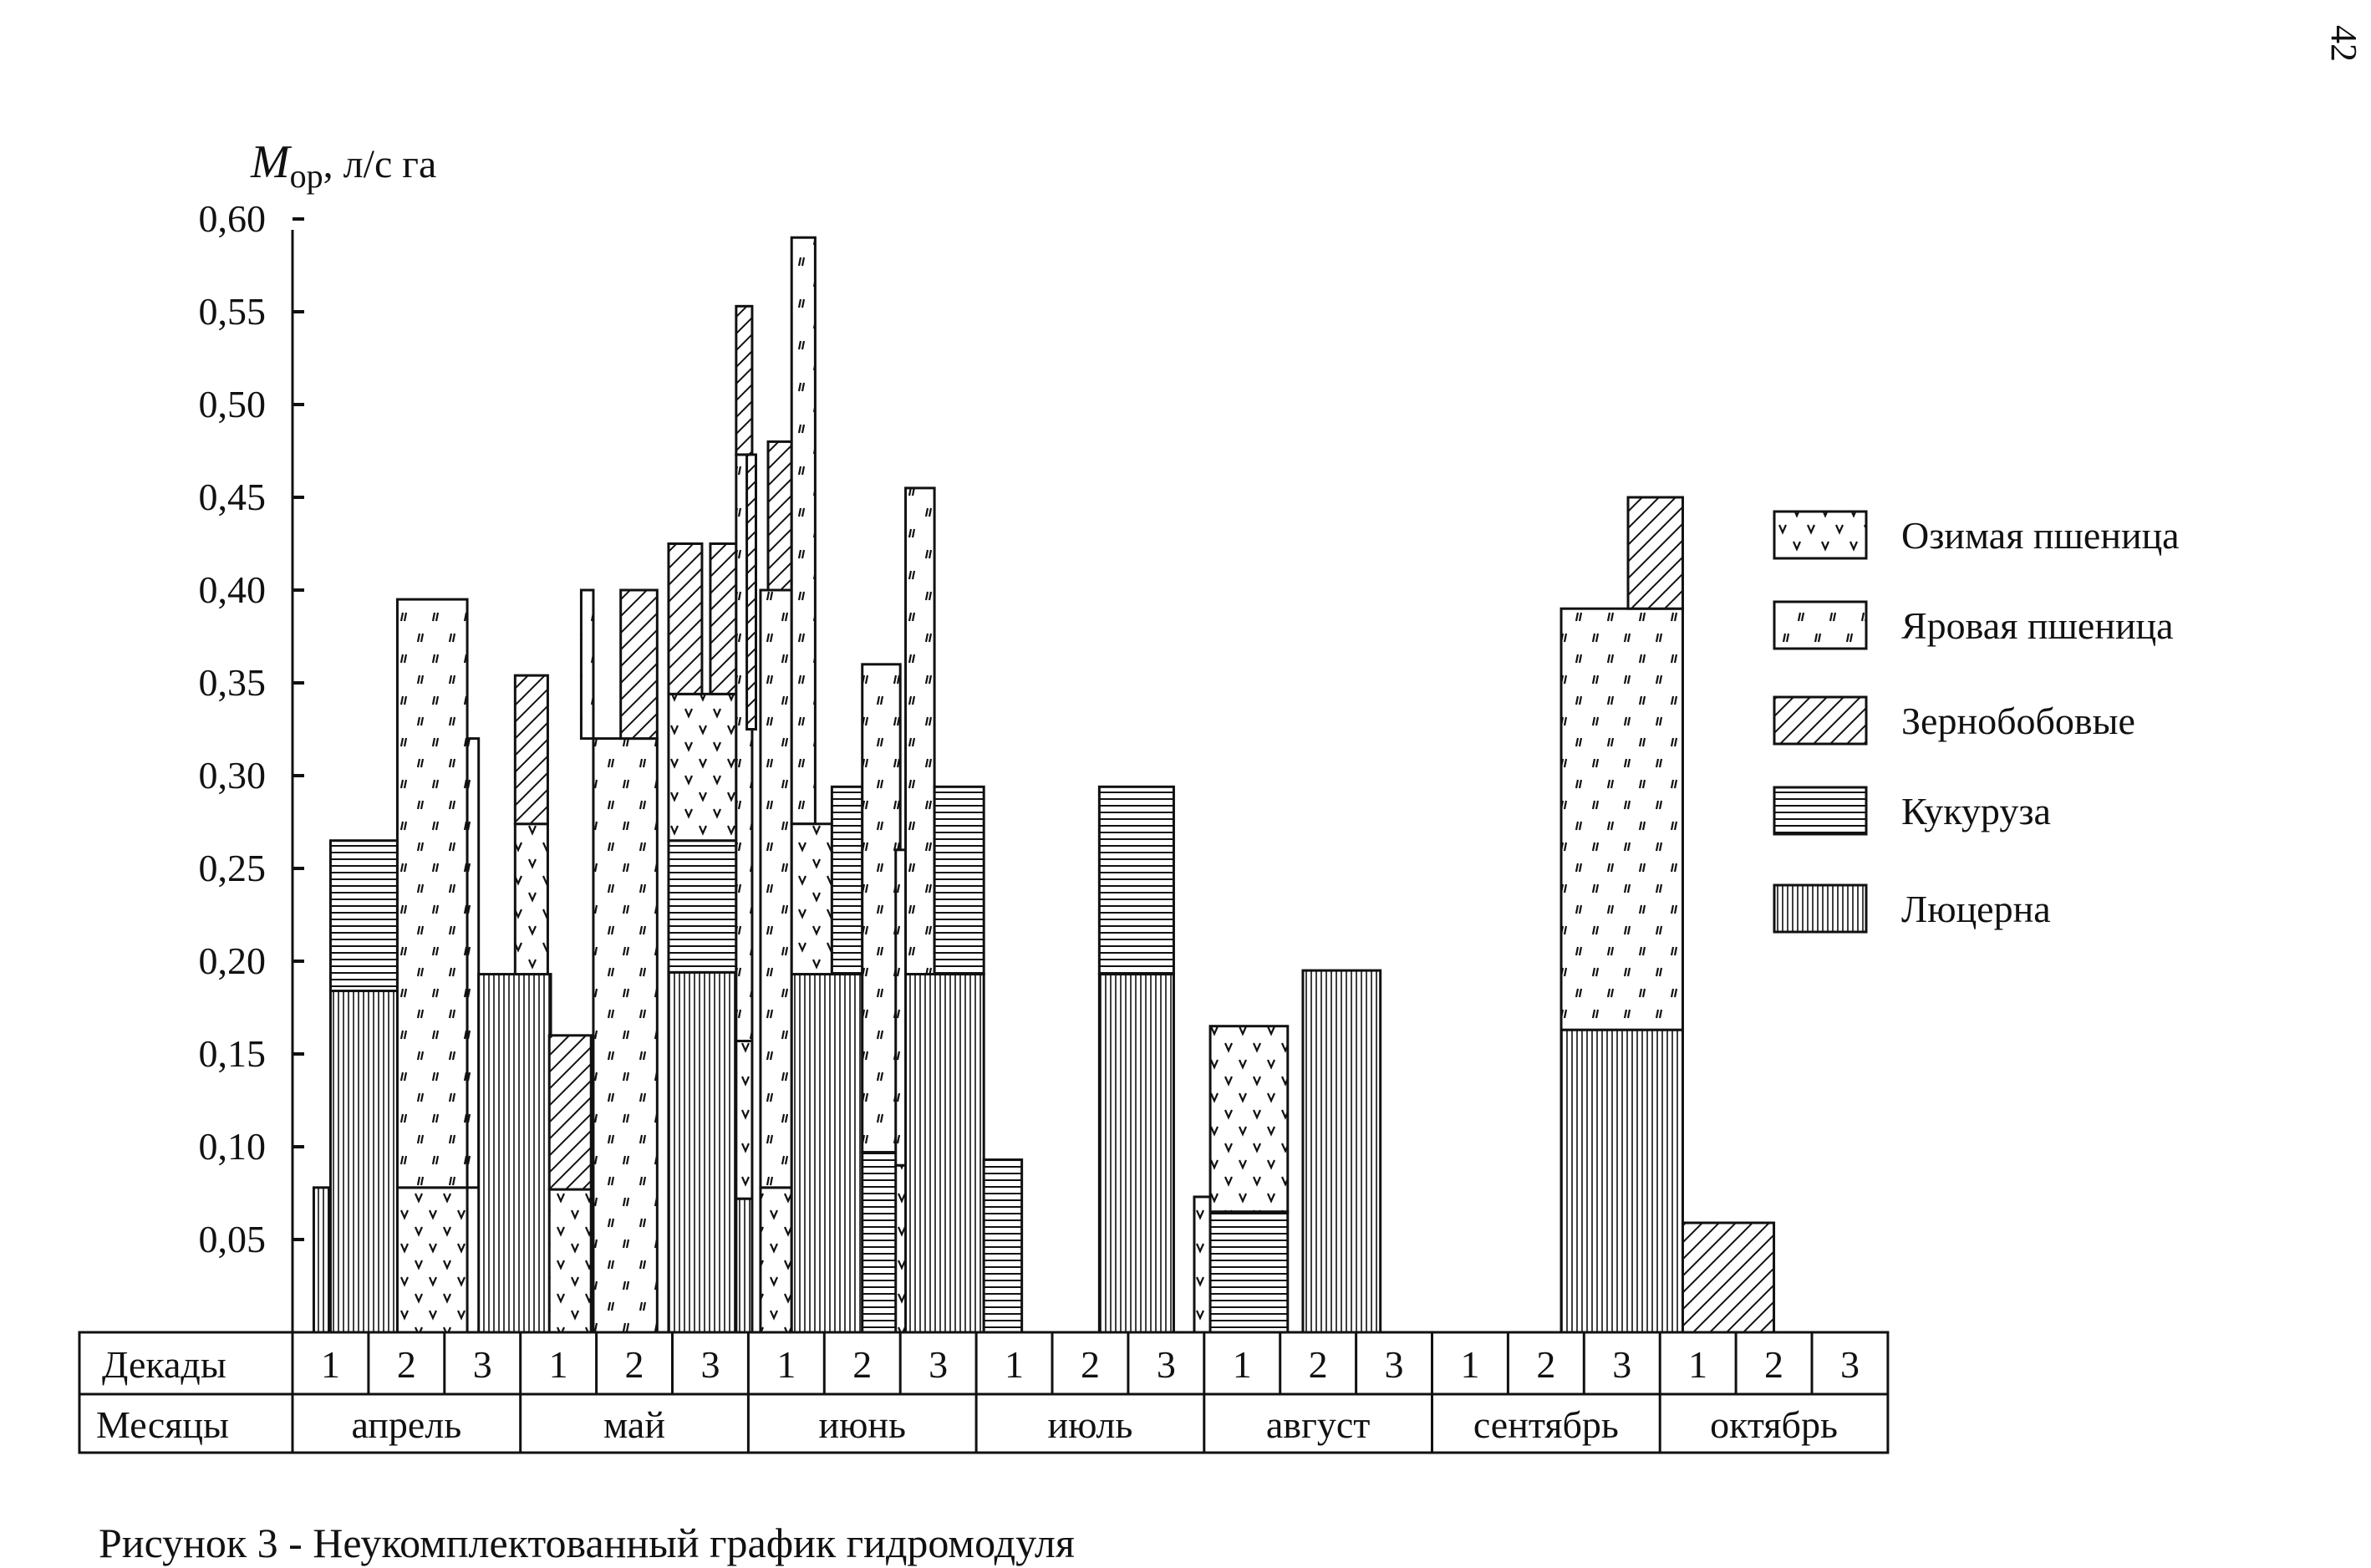 Image resolution: width=2371 pixels, height=1568 pixels. Describe the element at coordinates (380, 164) in the screenshot. I see `y-axis-unit: , л/с га` at that location.